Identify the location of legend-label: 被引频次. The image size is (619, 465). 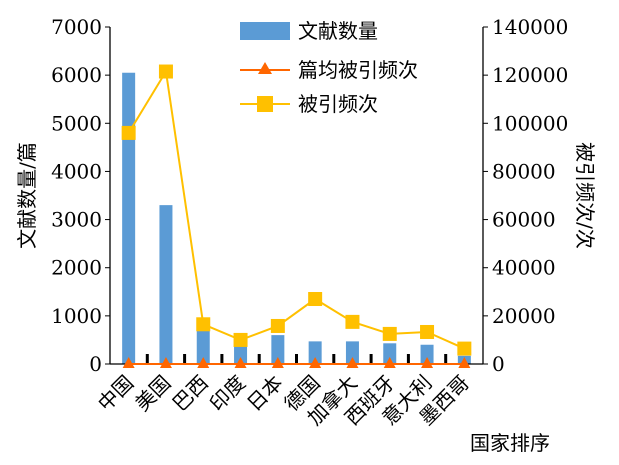
(338, 104).